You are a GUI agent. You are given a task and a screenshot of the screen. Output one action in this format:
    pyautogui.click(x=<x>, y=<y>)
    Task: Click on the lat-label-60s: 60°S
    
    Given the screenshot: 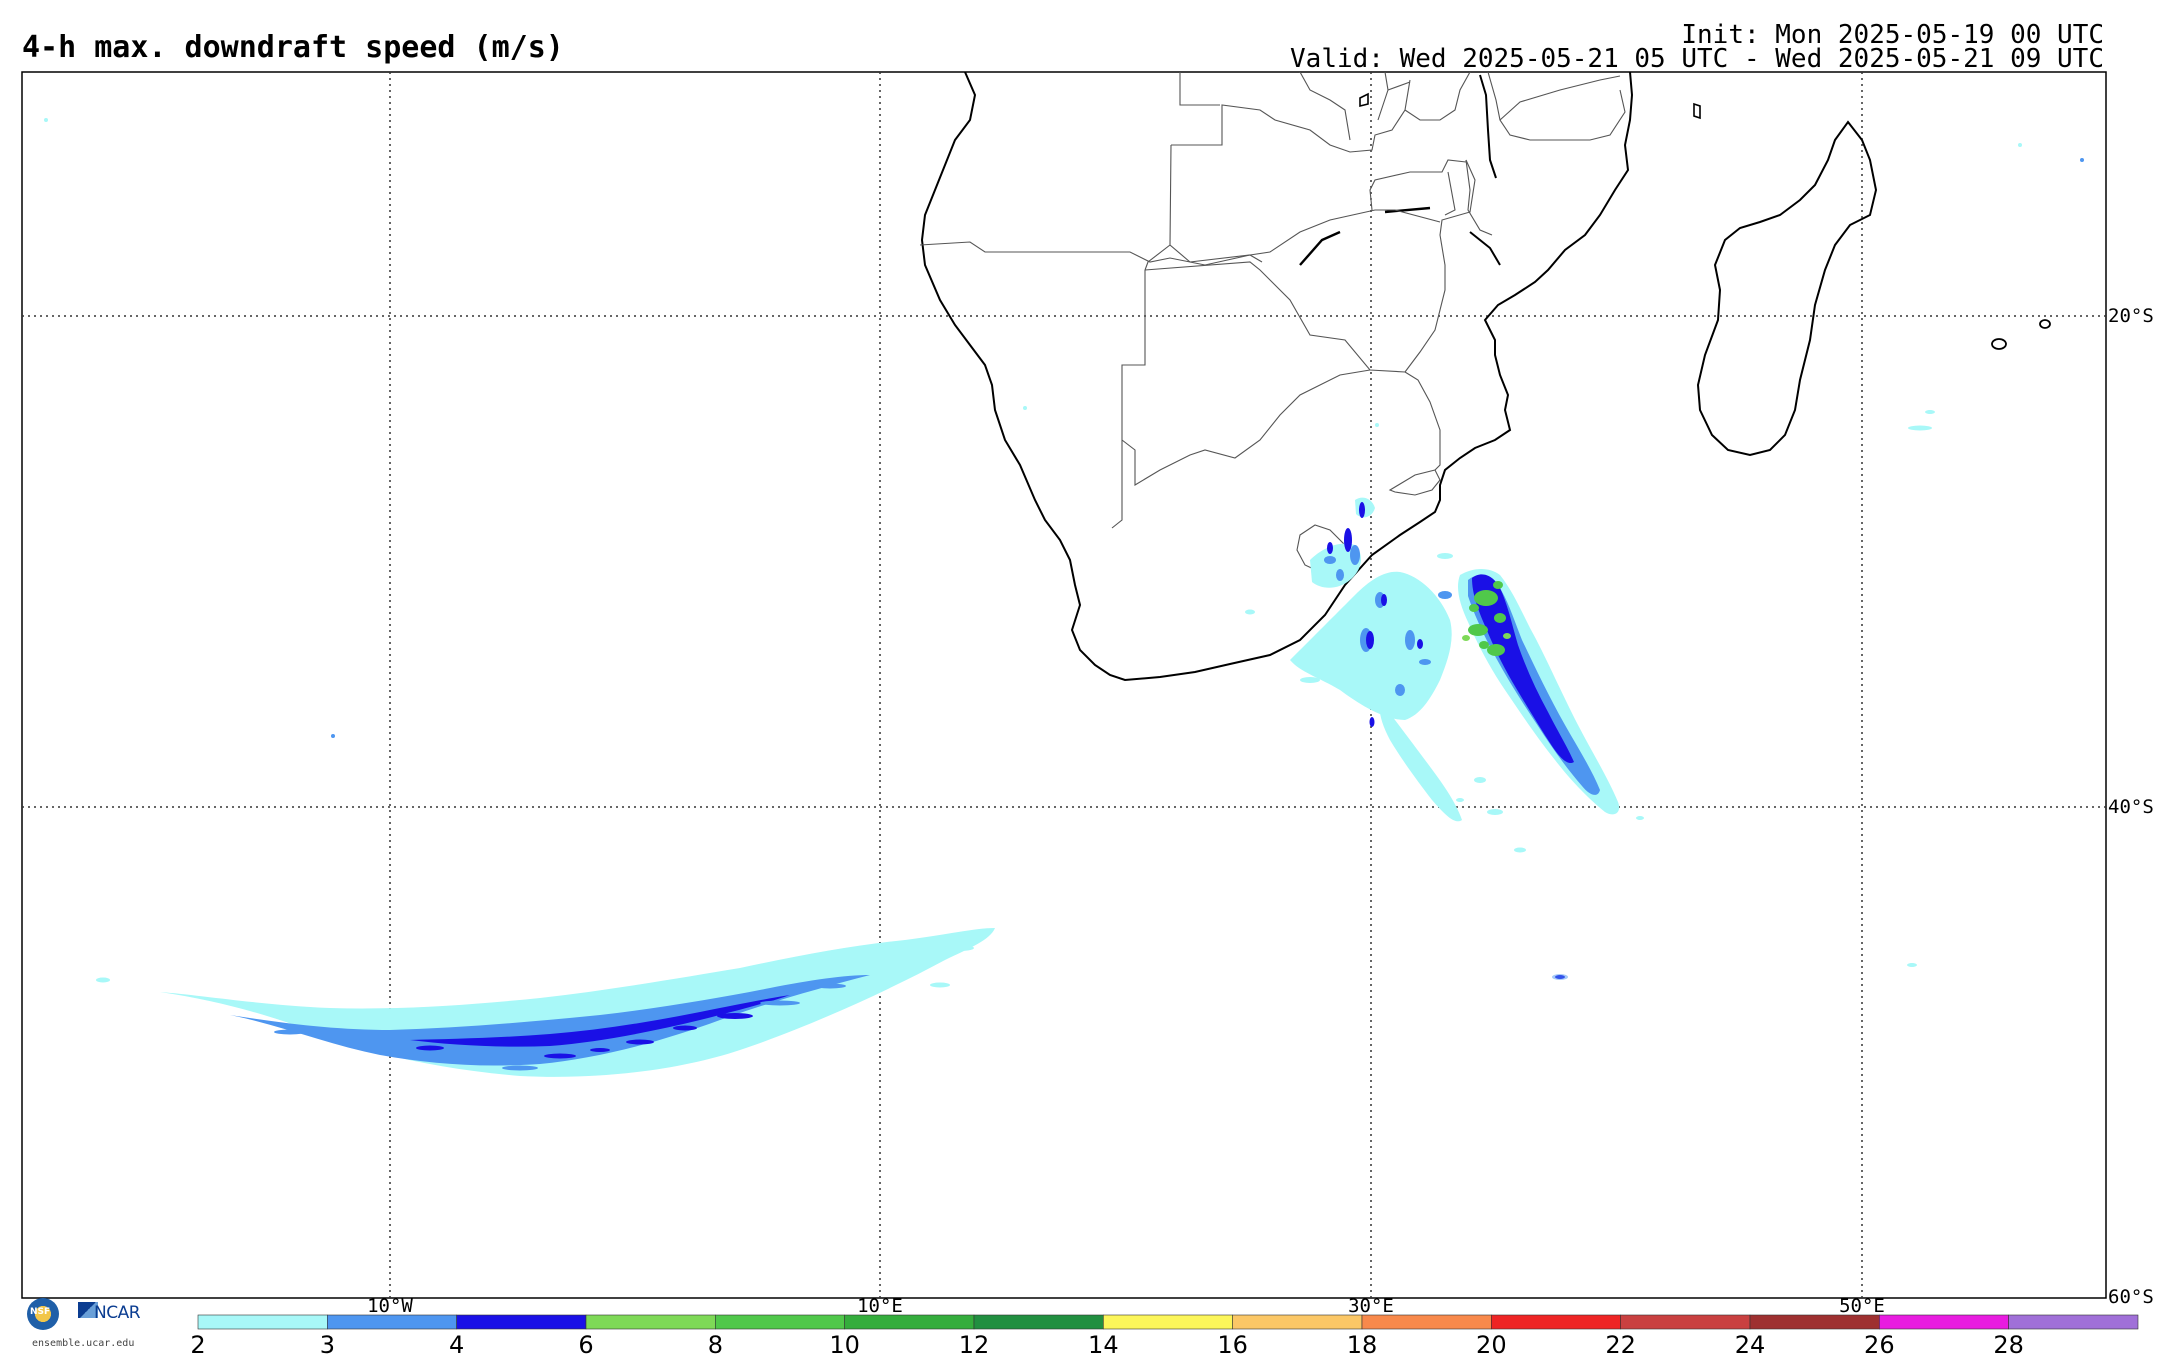 What is the action you would take?
    pyautogui.click(x=2131, y=1297)
    